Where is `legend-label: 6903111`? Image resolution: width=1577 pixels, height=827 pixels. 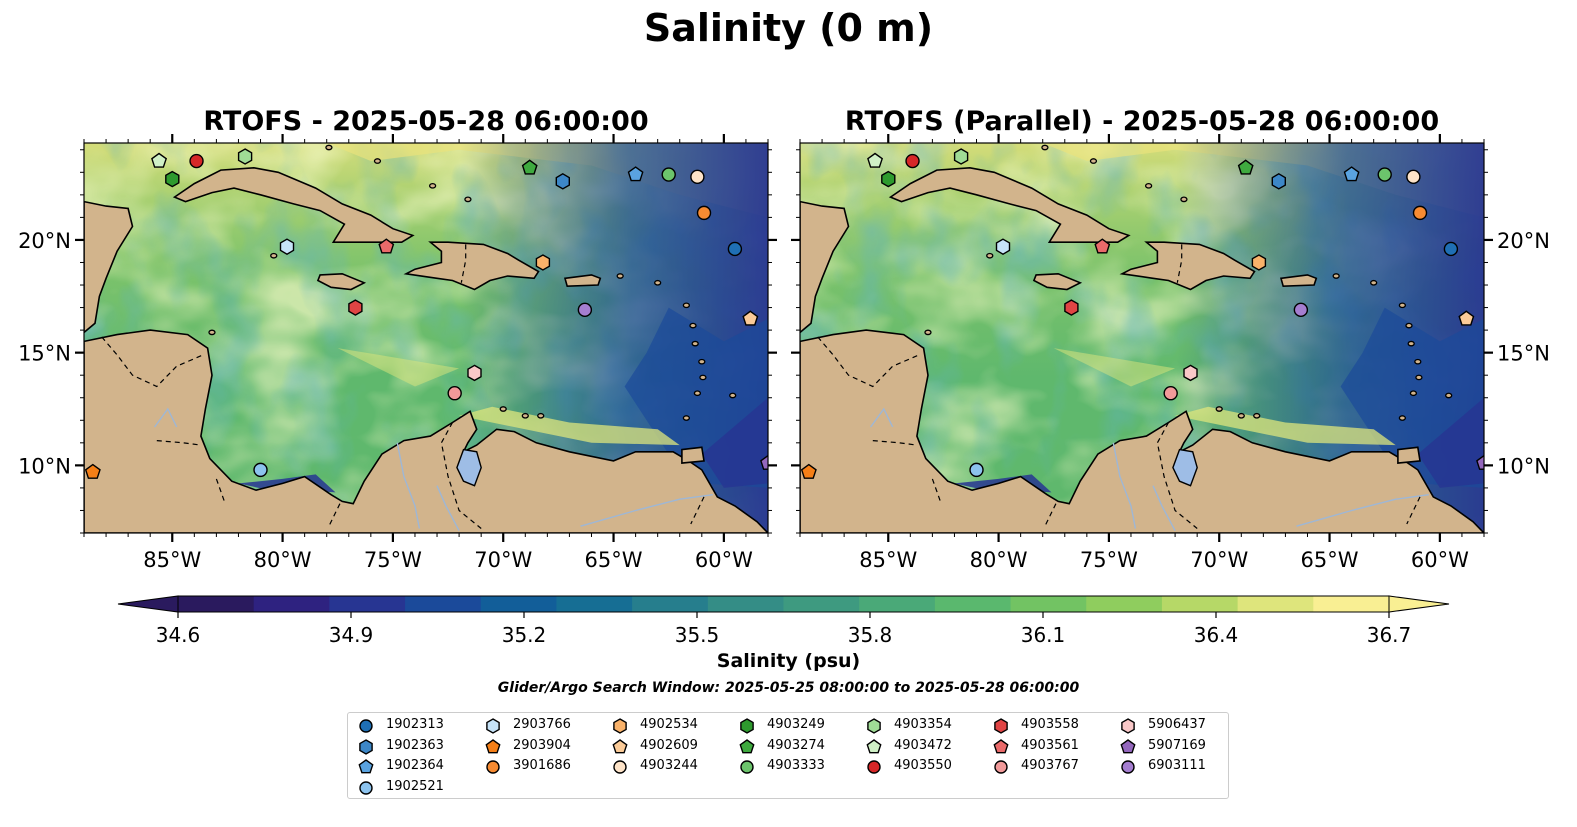
legend-label: 6903111 is located at coordinates (1177, 765).